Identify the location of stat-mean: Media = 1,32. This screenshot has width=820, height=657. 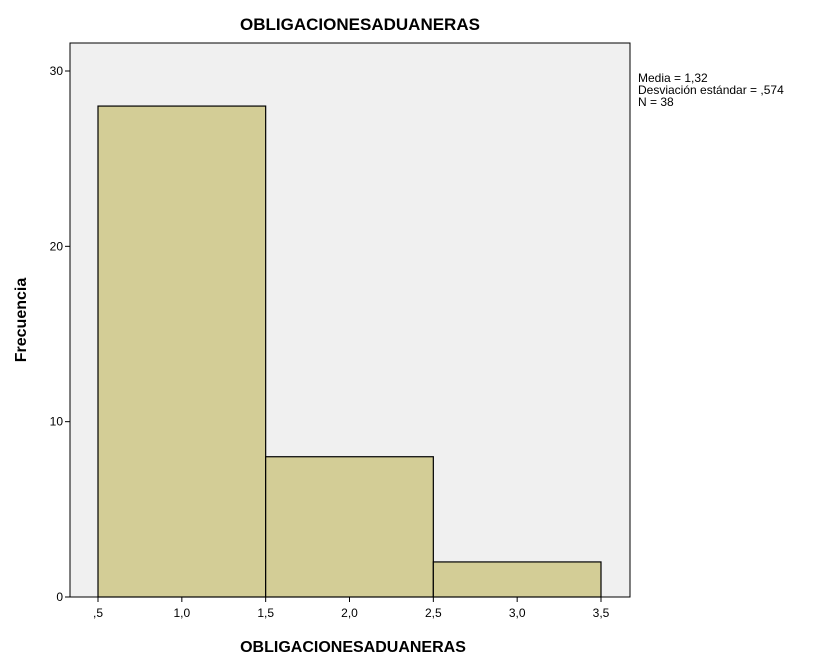
(673, 78).